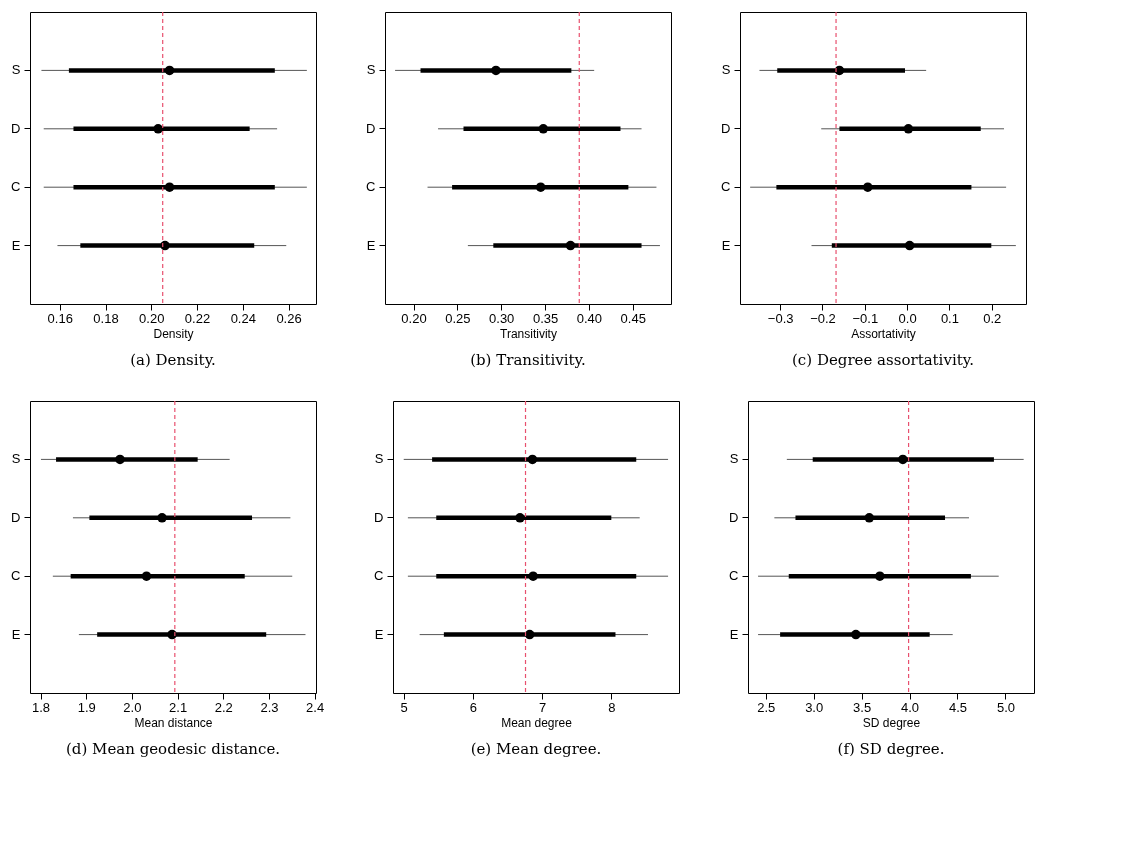 The height and width of the screenshot is (844, 1145). What do you see at coordinates (537, 722) in the screenshot?
I see `x-axis-title: Mean degree` at bounding box center [537, 722].